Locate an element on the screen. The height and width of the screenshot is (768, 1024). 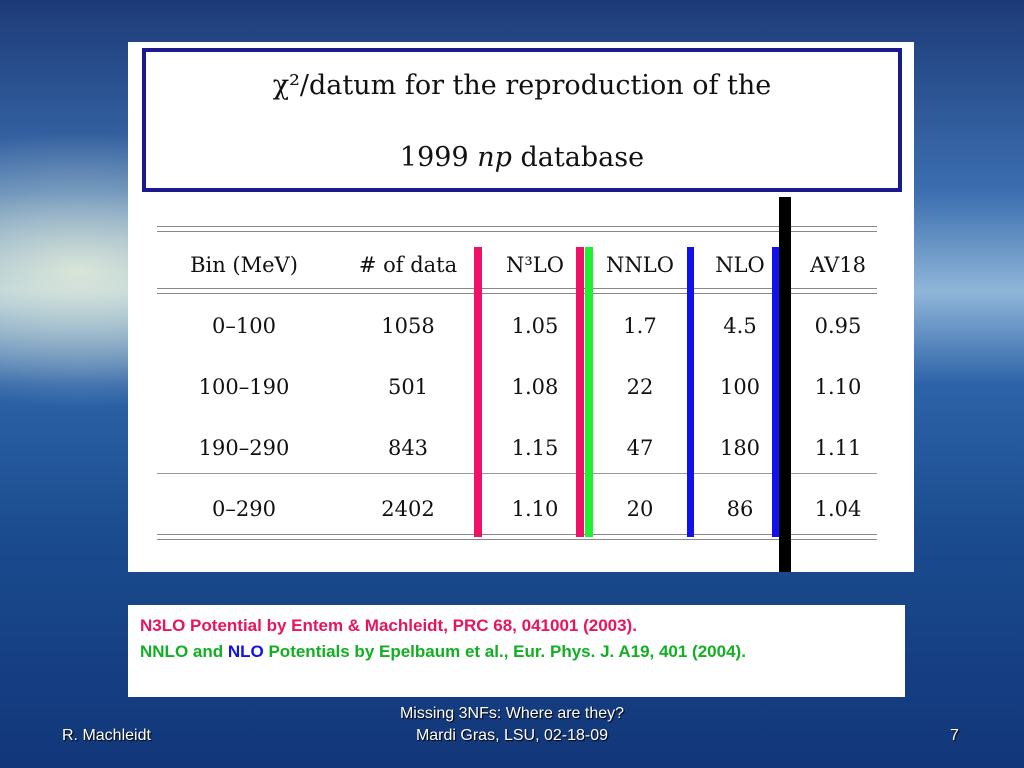
table-cell: 190–290 is located at coordinates (244, 448).